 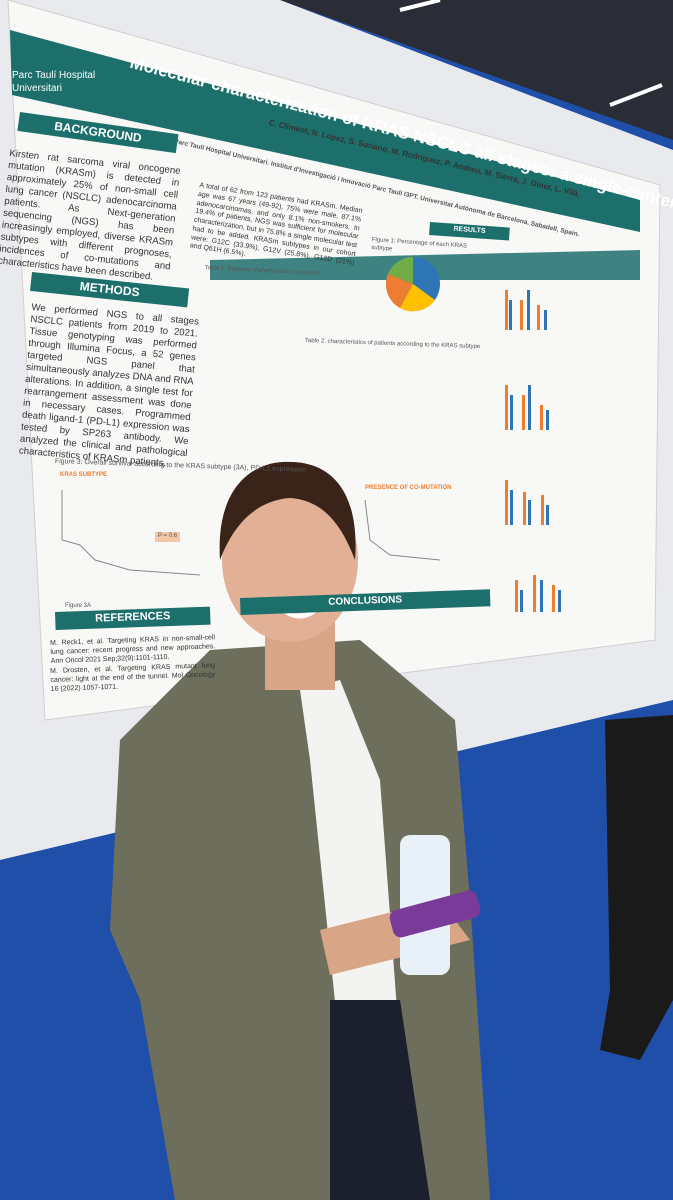 I want to click on institution: Parc Taulí Hospital Universitari, so click(x=54, y=82).